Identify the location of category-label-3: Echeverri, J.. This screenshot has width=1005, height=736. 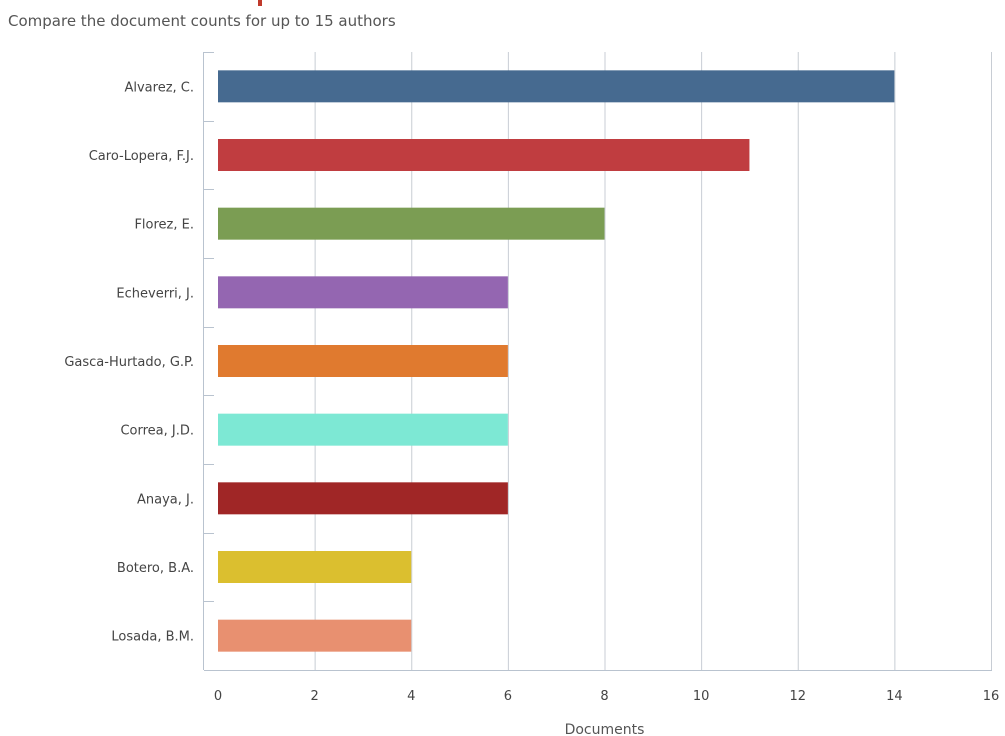
(155, 293).